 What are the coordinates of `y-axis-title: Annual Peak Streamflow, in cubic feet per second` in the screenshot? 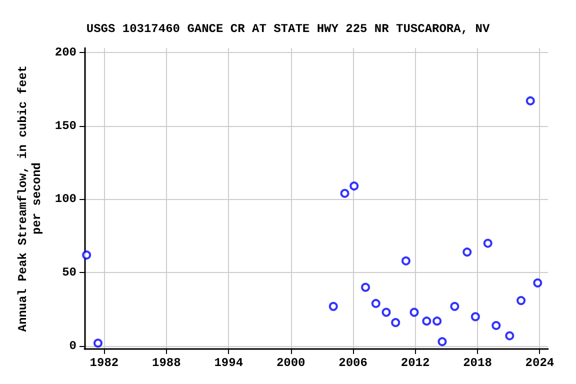 It's located at (30, 198).